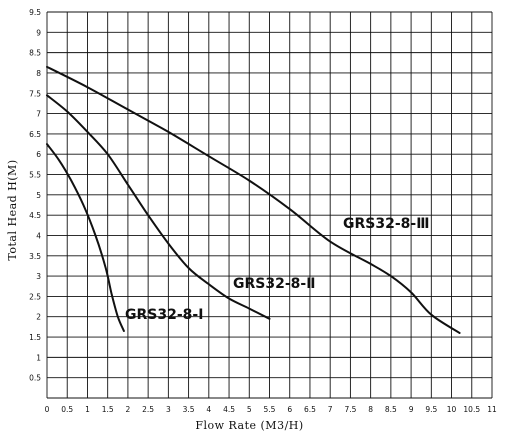  I want to click on y-tick-label: 1.5, so click(35, 337).